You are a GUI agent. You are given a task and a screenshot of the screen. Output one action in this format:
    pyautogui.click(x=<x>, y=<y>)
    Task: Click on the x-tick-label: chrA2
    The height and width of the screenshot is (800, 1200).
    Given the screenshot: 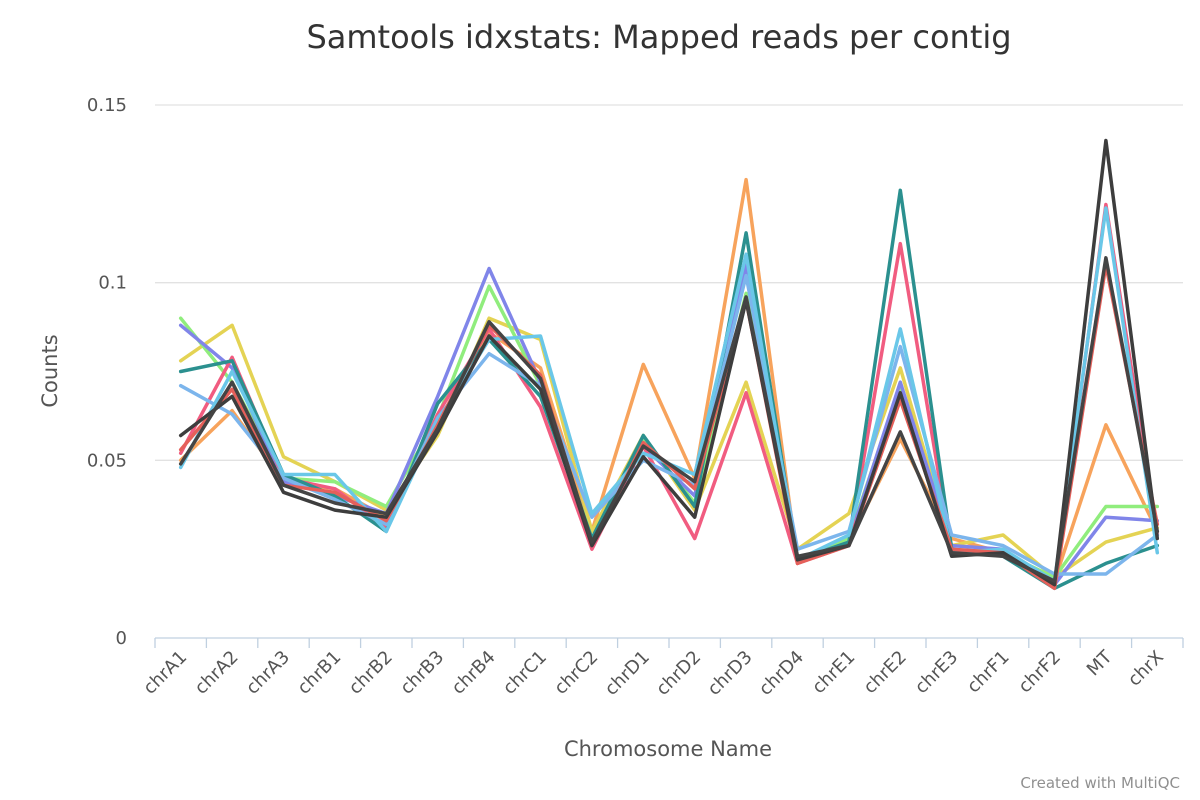 What is the action you would take?
    pyautogui.click(x=217, y=673)
    